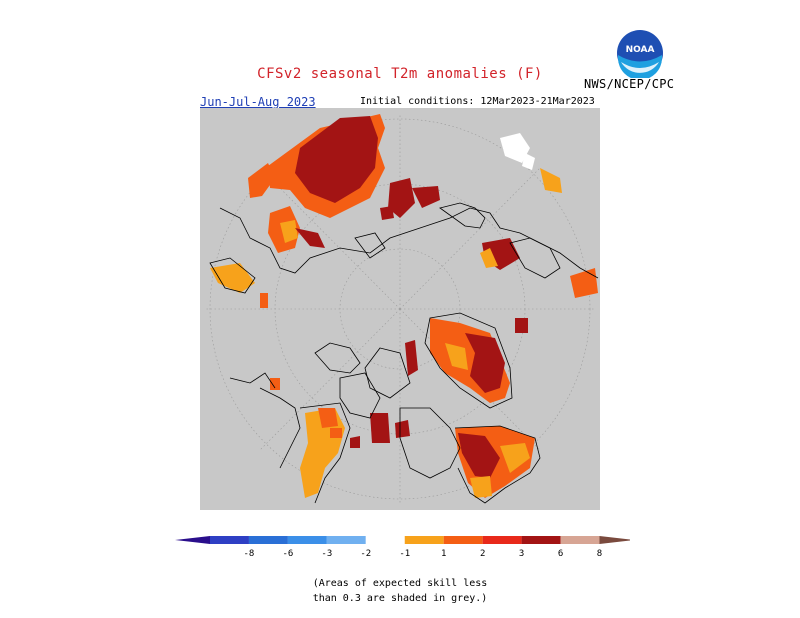  I want to click on colorbar: -8 -6 -3 -2 -1 1 2 3 6 8, so click(402, 547).